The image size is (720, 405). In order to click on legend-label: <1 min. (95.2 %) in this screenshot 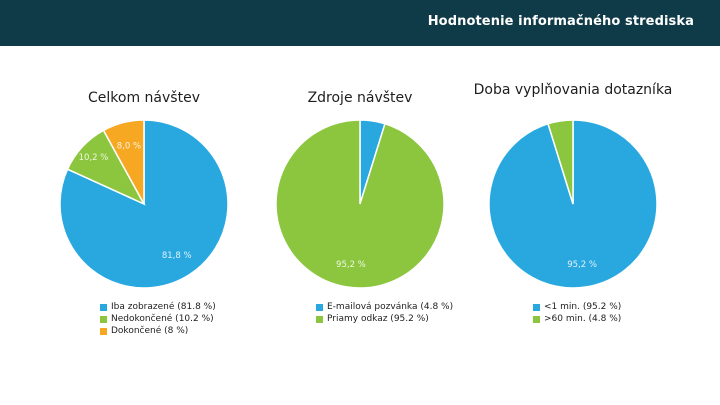, I will do `click(583, 307)`.